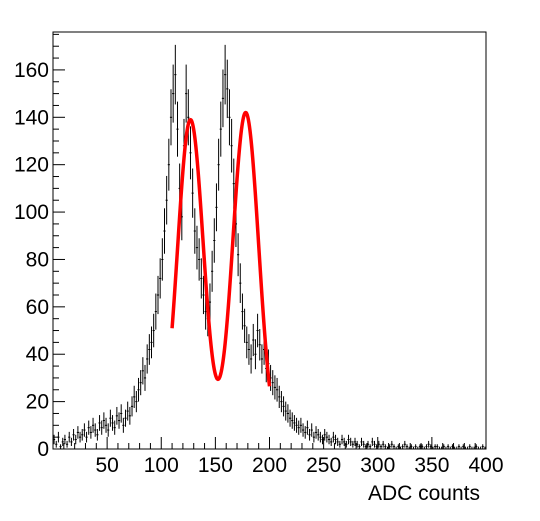 Image resolution: width=540 pixels, height=521 pixels. I want to click on y-tick-label: 80, so click(37, 259).